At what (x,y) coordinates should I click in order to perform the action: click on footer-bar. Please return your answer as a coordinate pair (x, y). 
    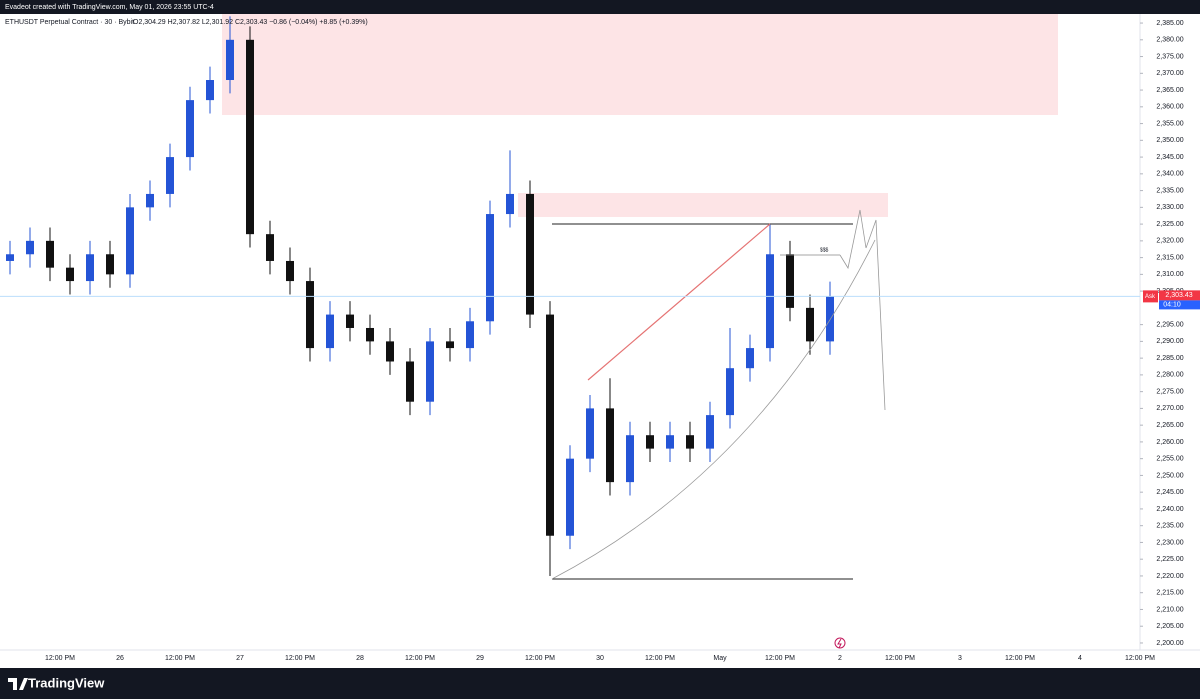
    Looking at the image, I should click on (600, 683).